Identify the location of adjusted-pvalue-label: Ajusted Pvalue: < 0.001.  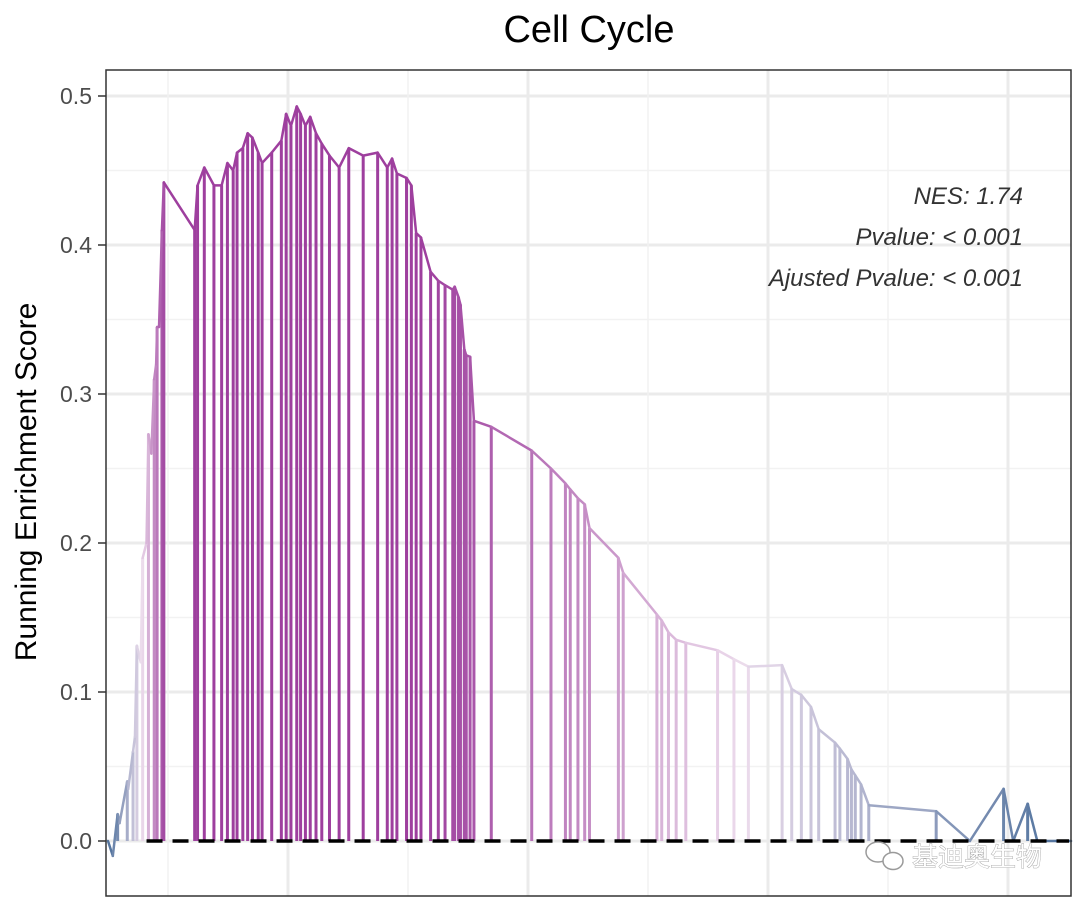
(895, 278).